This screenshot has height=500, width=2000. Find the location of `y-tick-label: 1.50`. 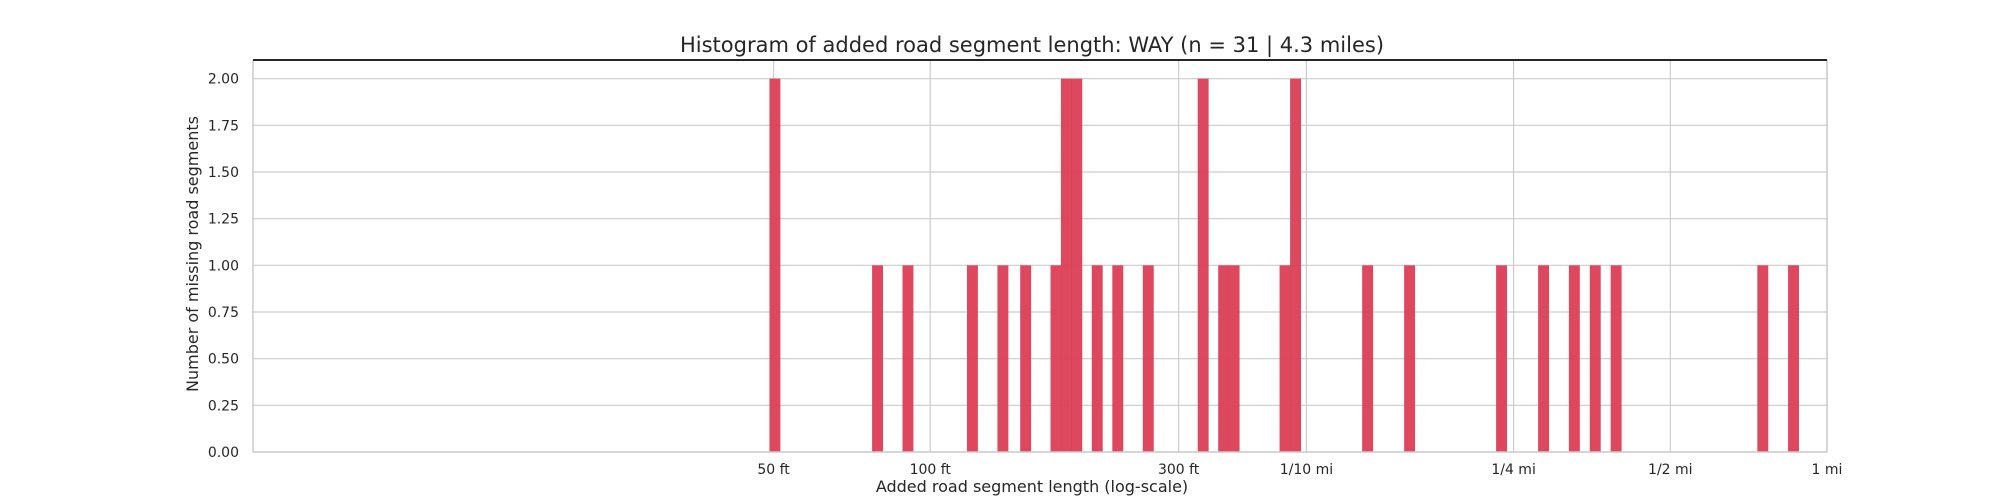

y-tick-label: 1.50 is located at coordinates (223, 173).